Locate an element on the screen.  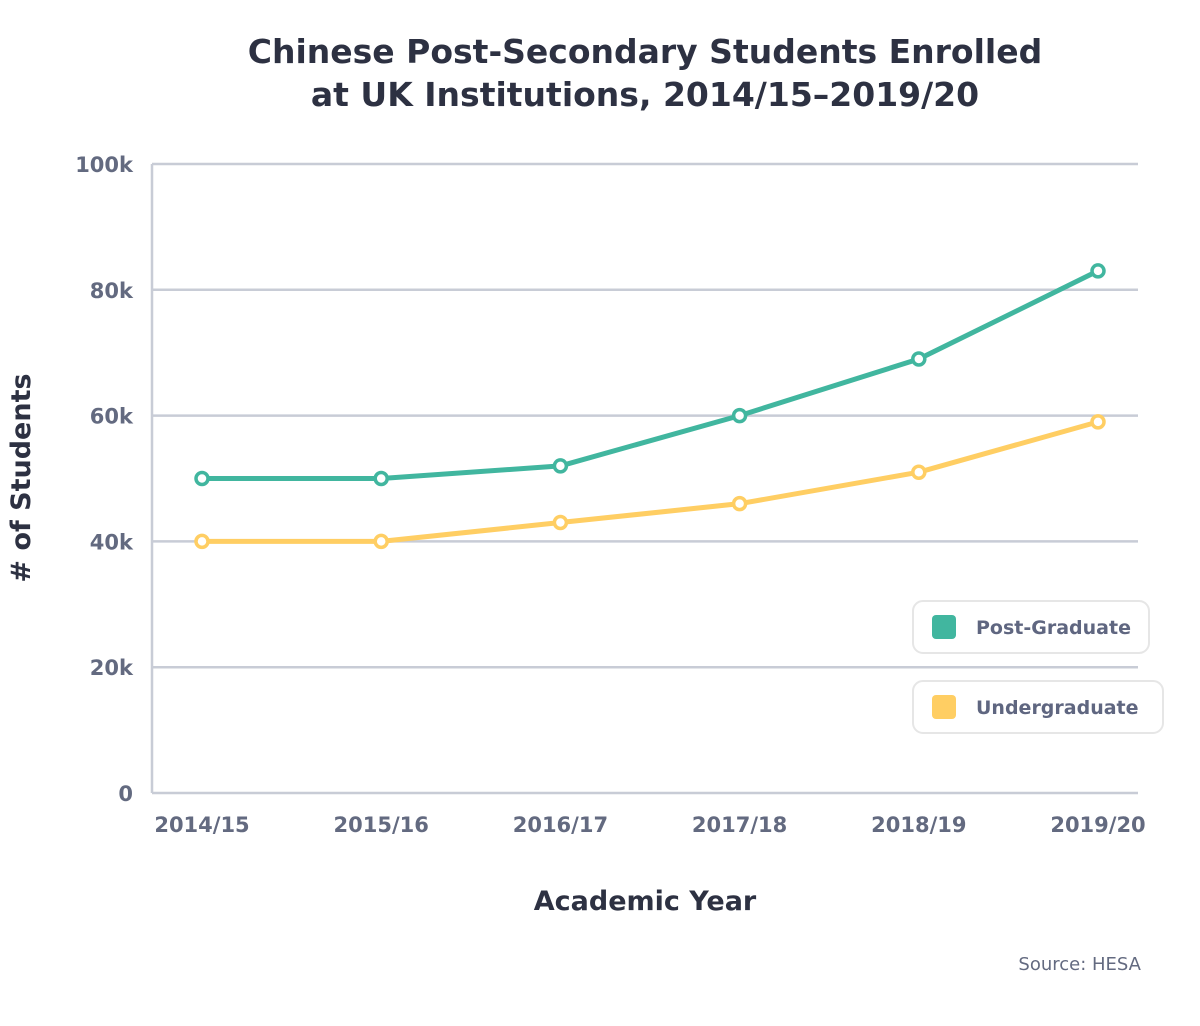
y-axis-label: # of Students is located at coordinates (21, 477).